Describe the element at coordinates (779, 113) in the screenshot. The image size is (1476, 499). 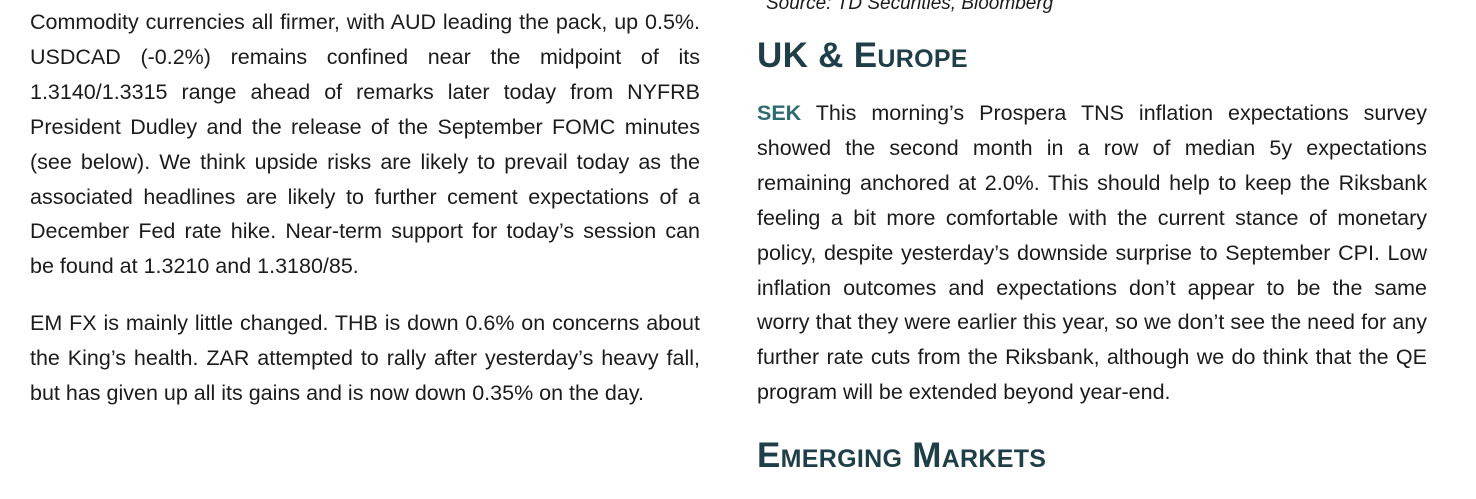
I see `sek-tag: SEK` at that location.